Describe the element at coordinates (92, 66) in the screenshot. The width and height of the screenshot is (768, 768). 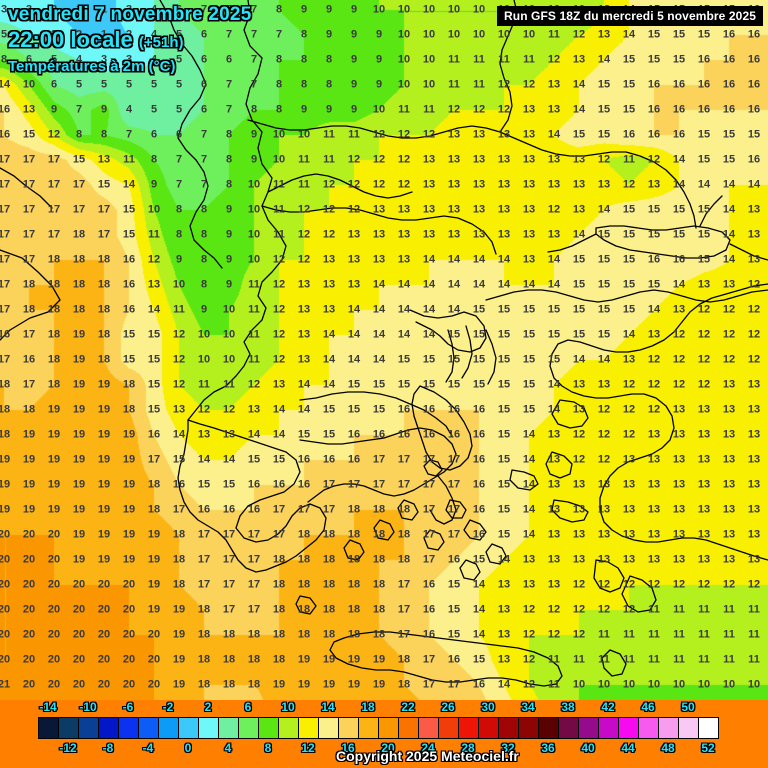
I see `parameter-label: Températures à 2m (°C)` at that location.